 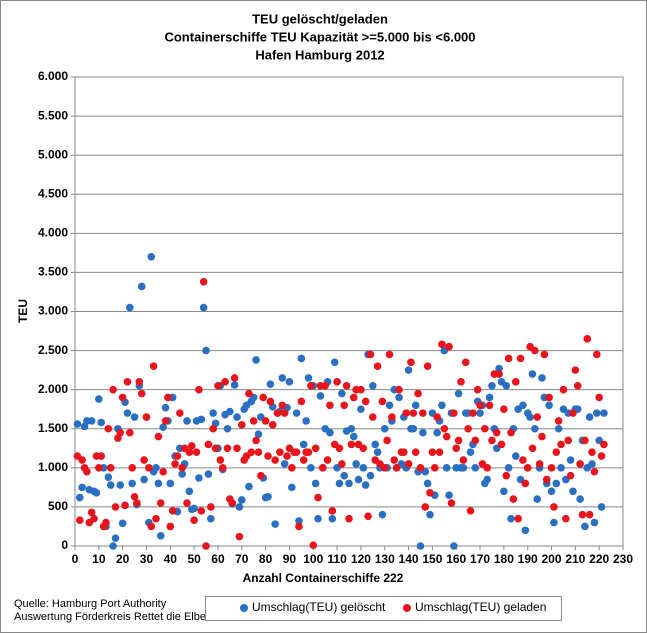 I want to click on x-tick-label: 170, so click(x=480, y=559).